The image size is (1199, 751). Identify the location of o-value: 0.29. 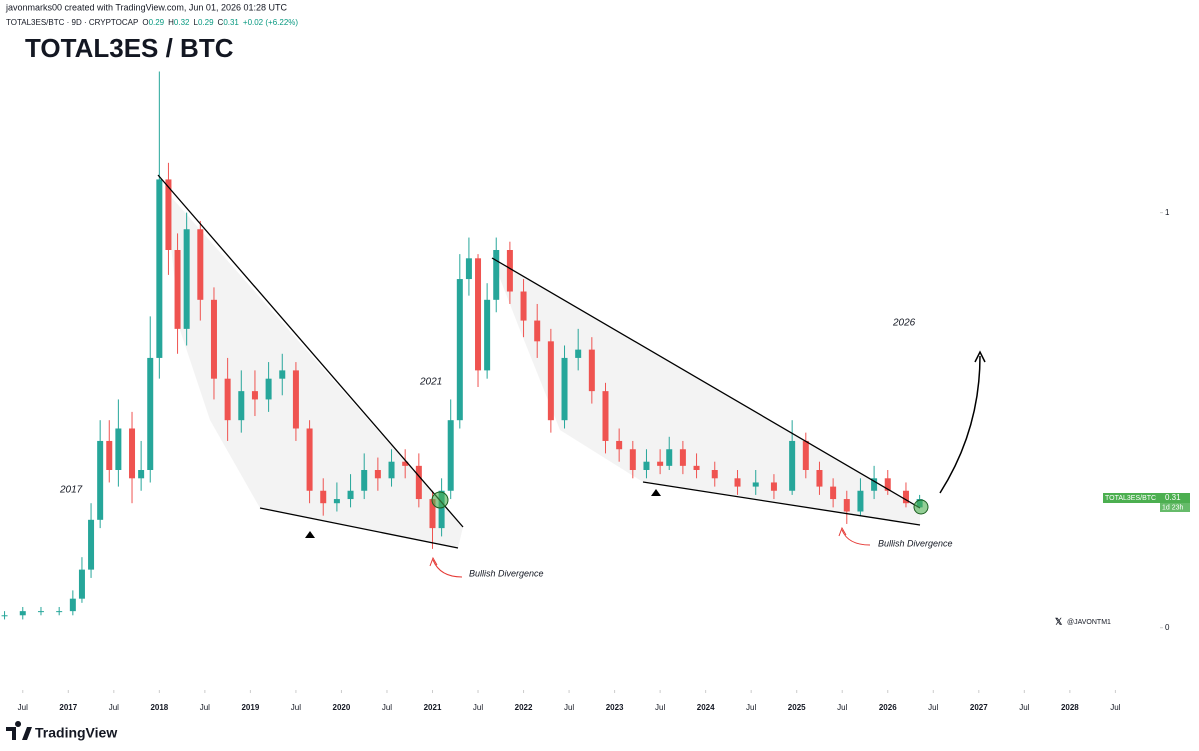
(157, 22).